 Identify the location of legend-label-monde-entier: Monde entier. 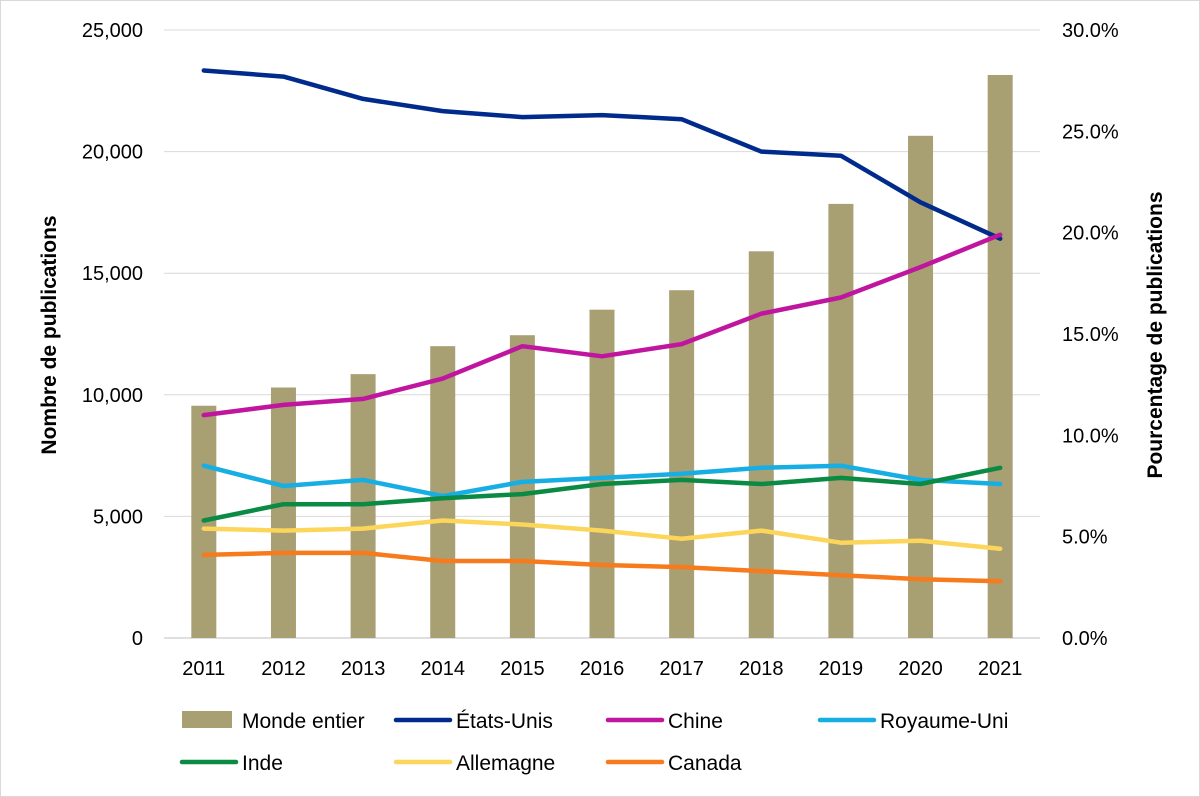
(303, 721).